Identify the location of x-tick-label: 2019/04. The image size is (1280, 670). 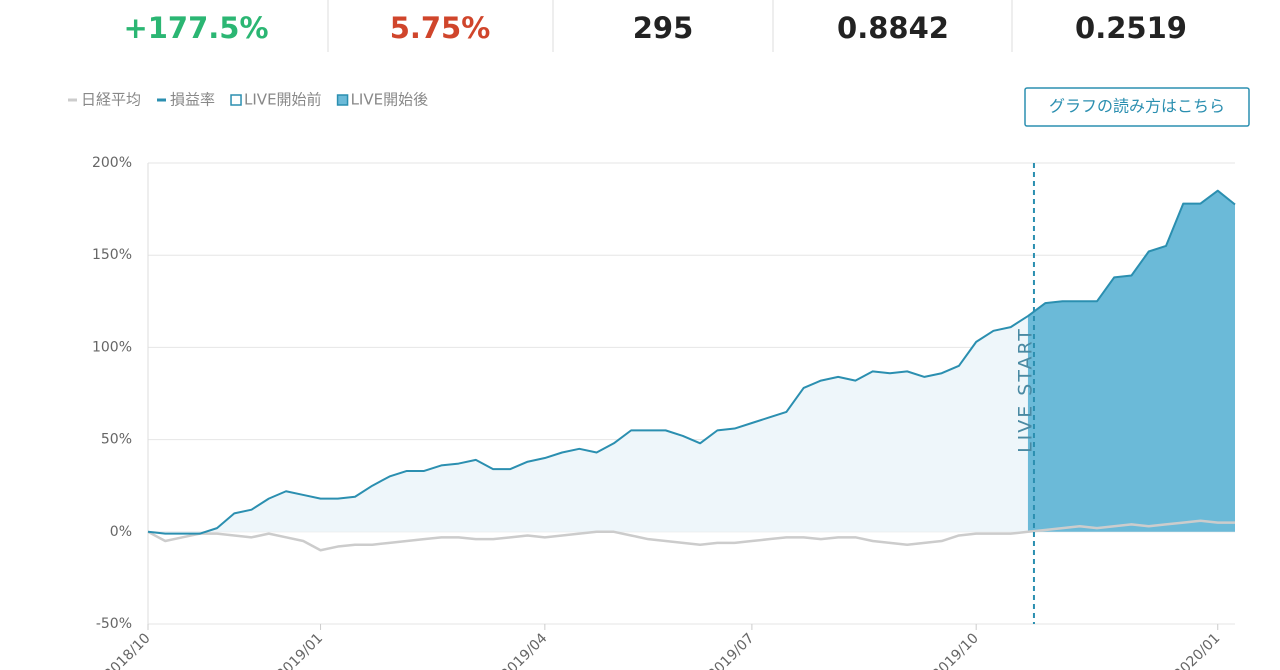
(524, 650).